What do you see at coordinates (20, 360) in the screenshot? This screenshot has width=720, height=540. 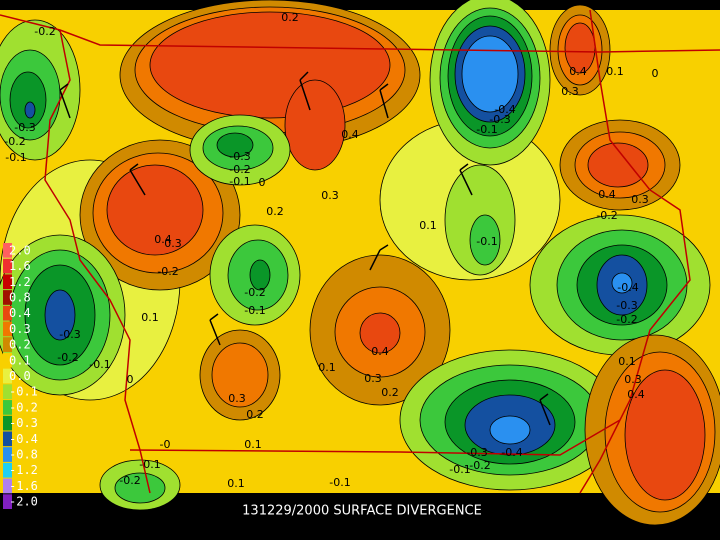 I see `legend-label: 0.1` at bounding box center [20, 360].